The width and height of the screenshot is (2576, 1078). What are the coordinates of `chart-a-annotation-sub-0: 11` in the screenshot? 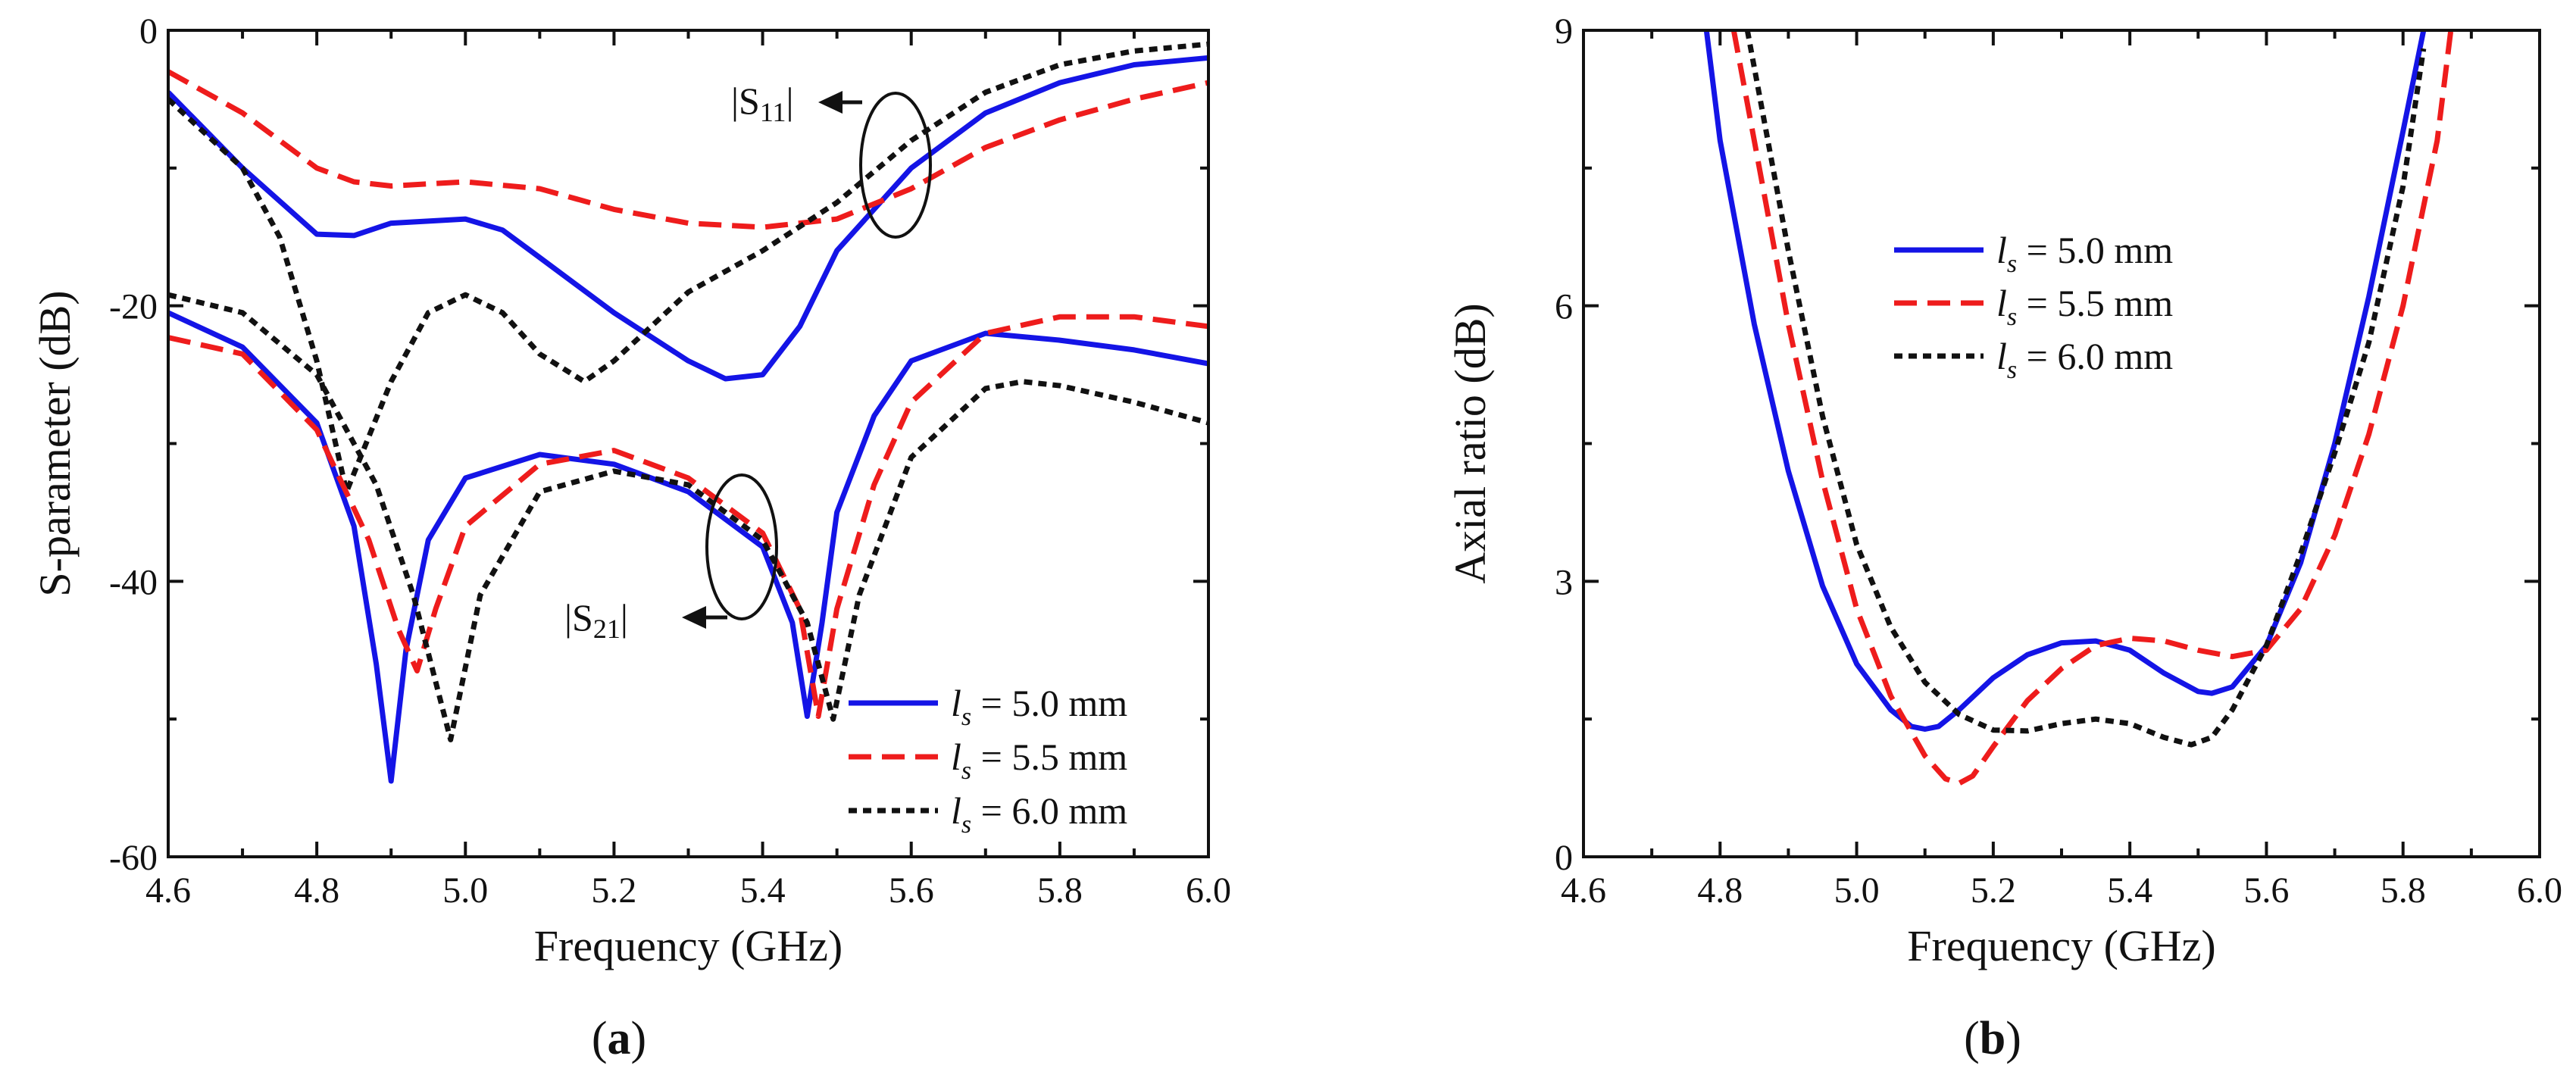 It's located at (773, 112).